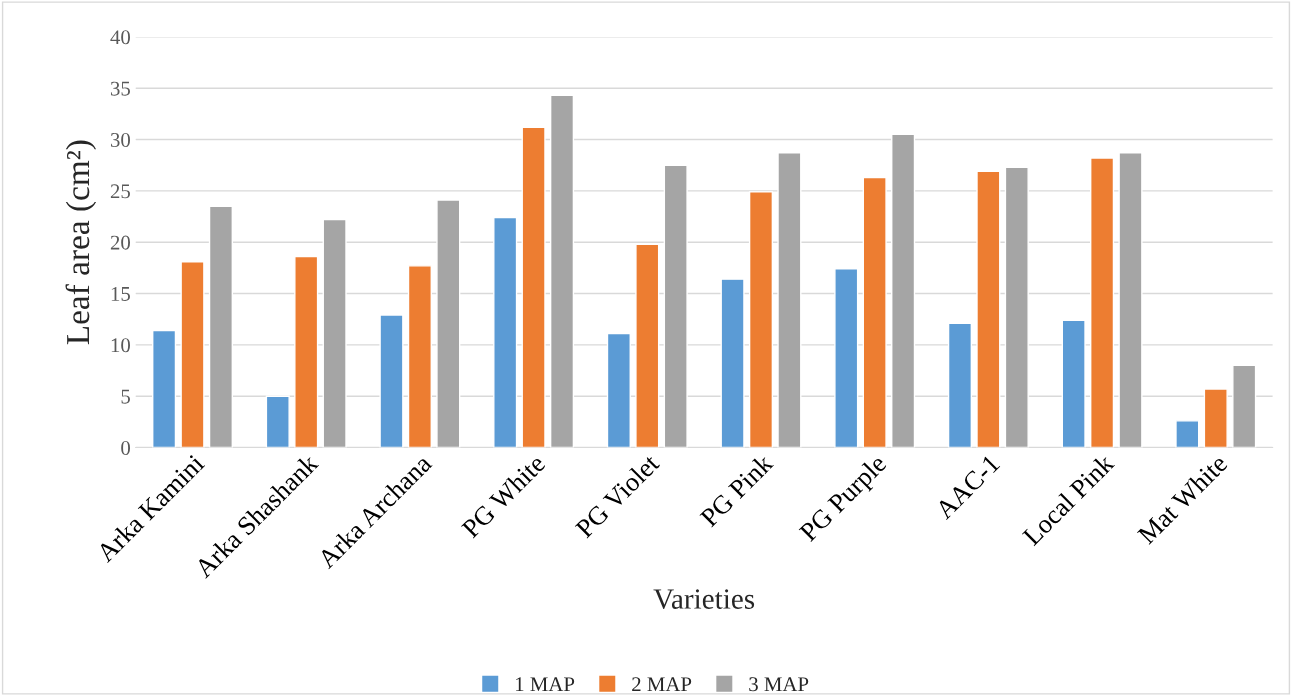 This screenshot has width=1292, height=696. What do you see at coordinates (120, 88) in the screenshot?
I see `y-tick-label: 35` at bounding box center [120, 88].